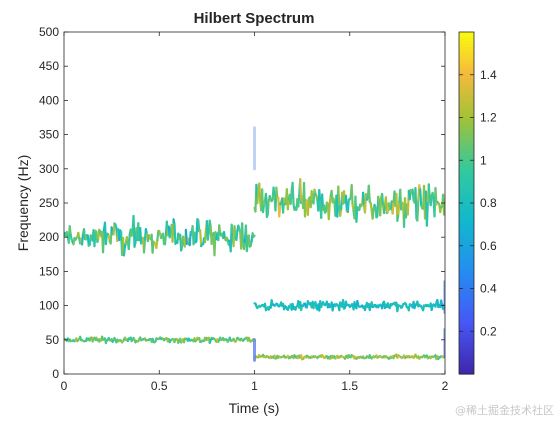 The height and width of the screenshot is (425, 560). Describe the element at coordinates (55, 374) in the screenshot. I see `y-tick-label: 0` at that location.